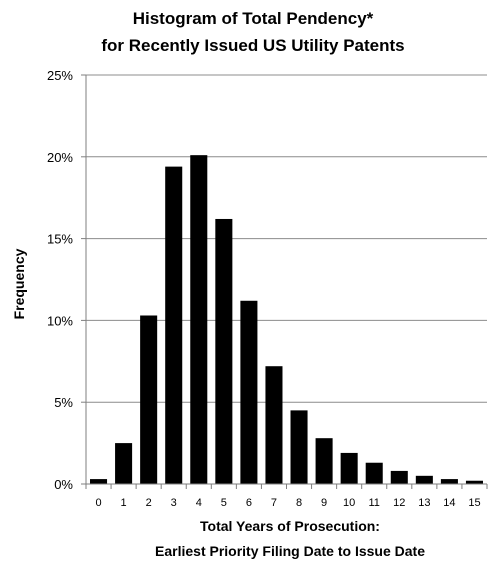  I want to click on x-axis-title-line-1: Total Years of Prosecution:, so click(290, 526).